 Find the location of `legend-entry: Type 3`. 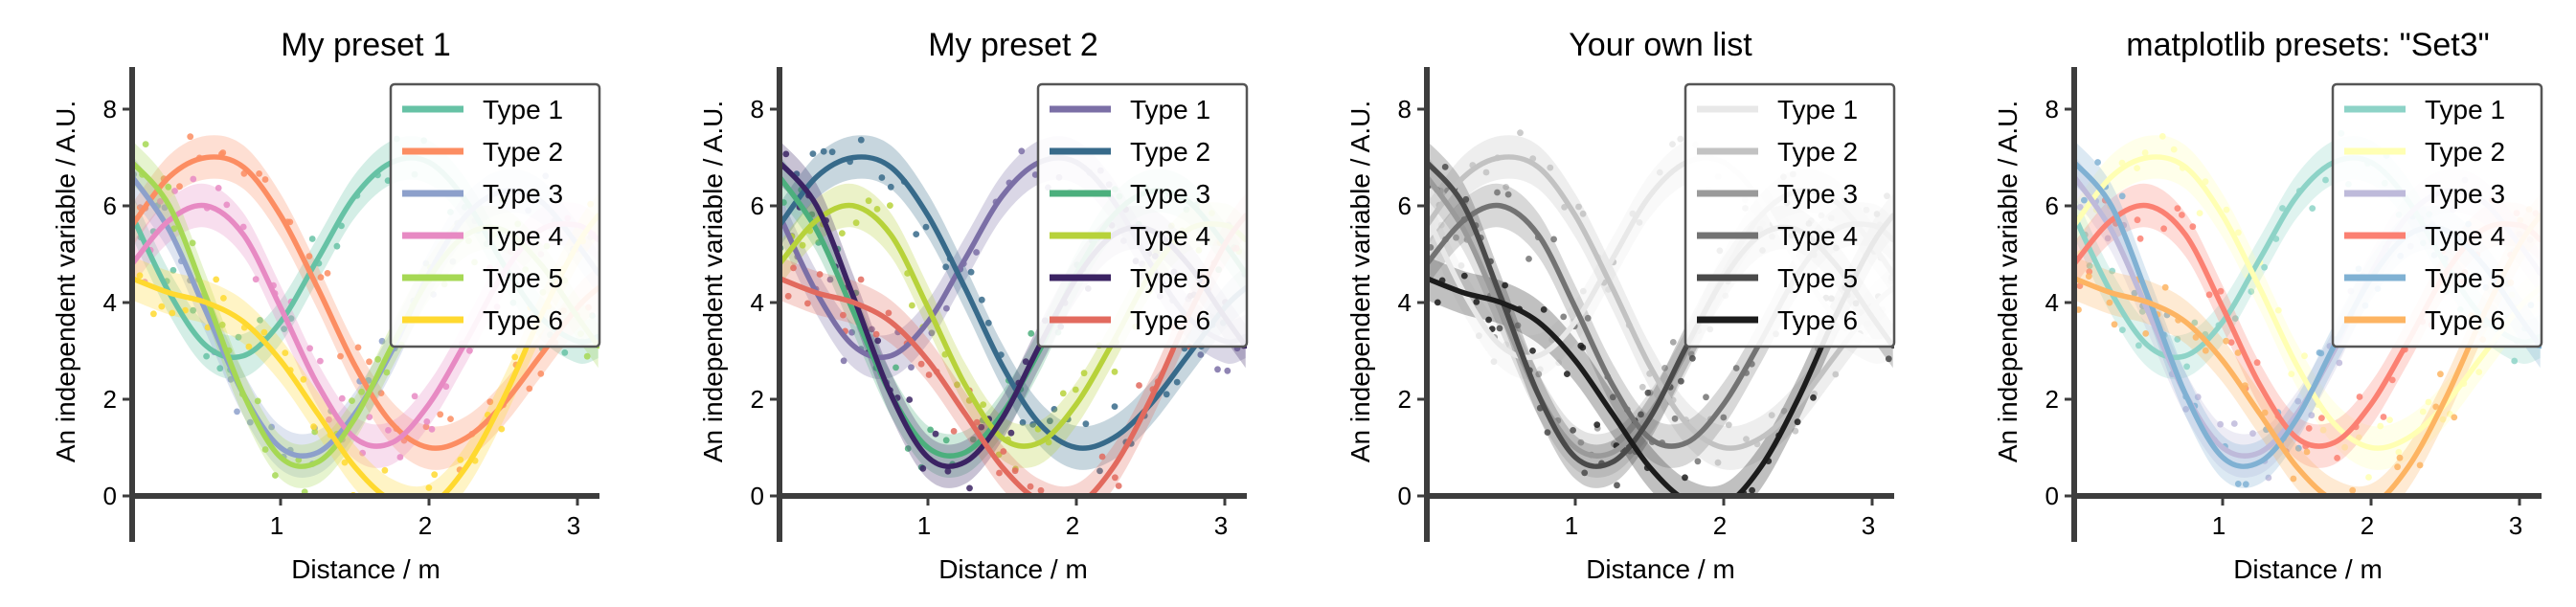

legend-entry: Type 3 is located at coordinates (1170, 194).